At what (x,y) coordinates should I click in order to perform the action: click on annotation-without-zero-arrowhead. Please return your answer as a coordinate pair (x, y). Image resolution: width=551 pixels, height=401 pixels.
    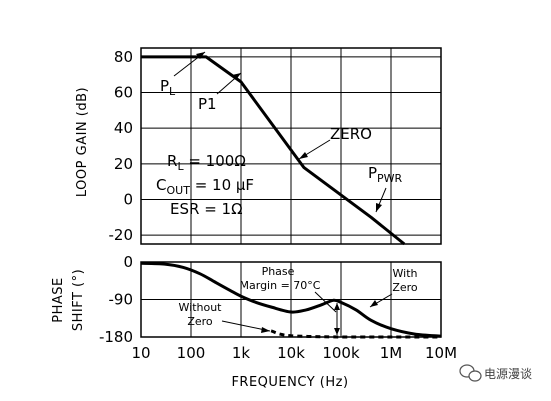
    Looking at the image, I should click on (265, 330).